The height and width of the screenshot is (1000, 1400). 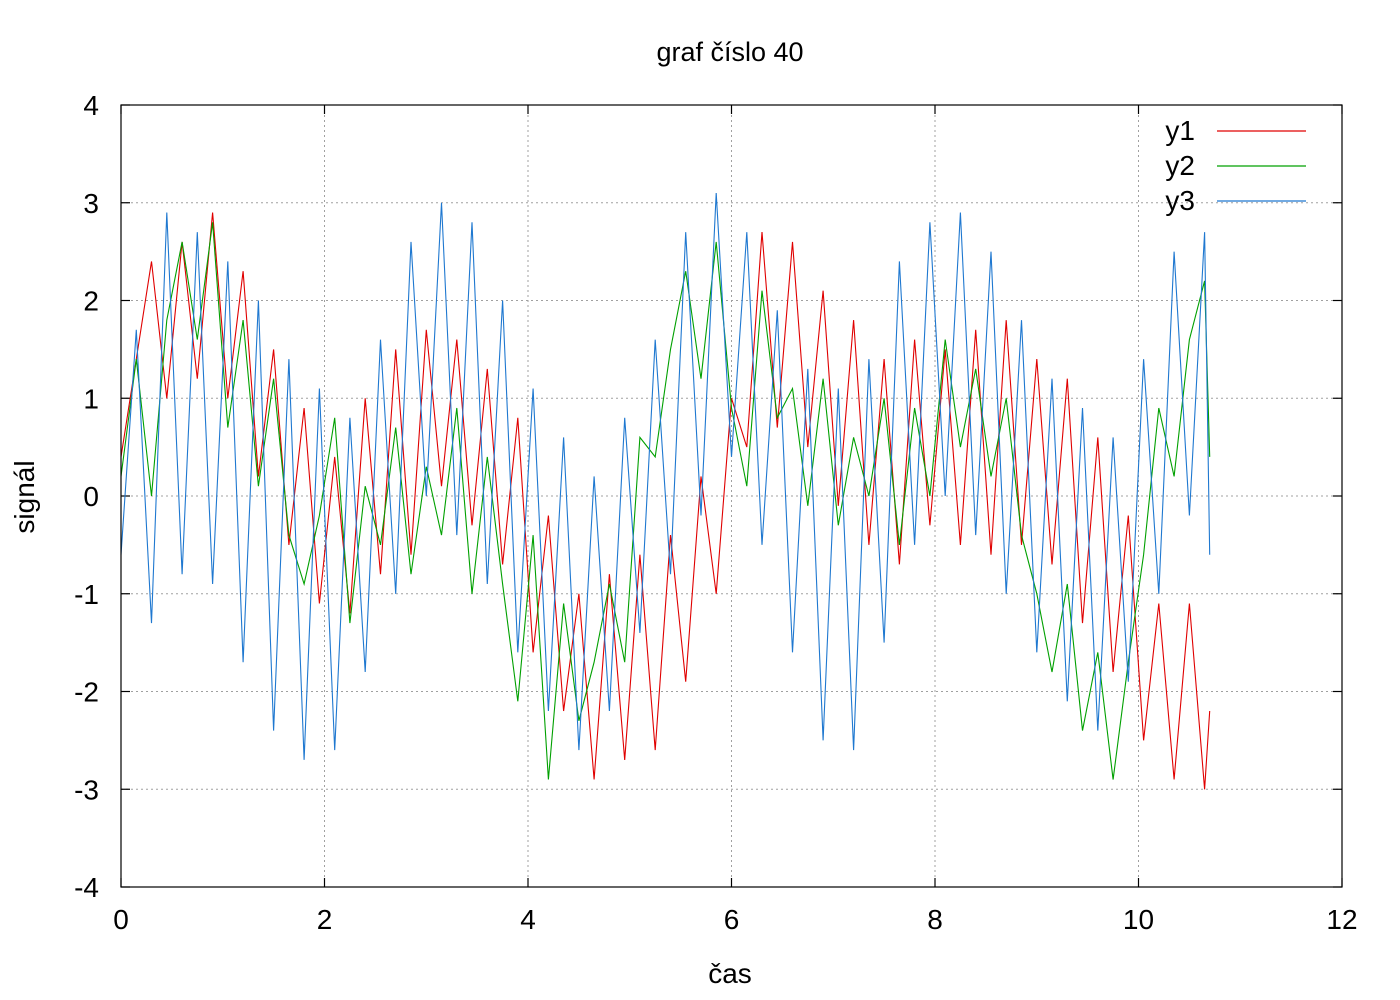 I want to click on legend-label-y1: y1, so click(x=1180, y=130).